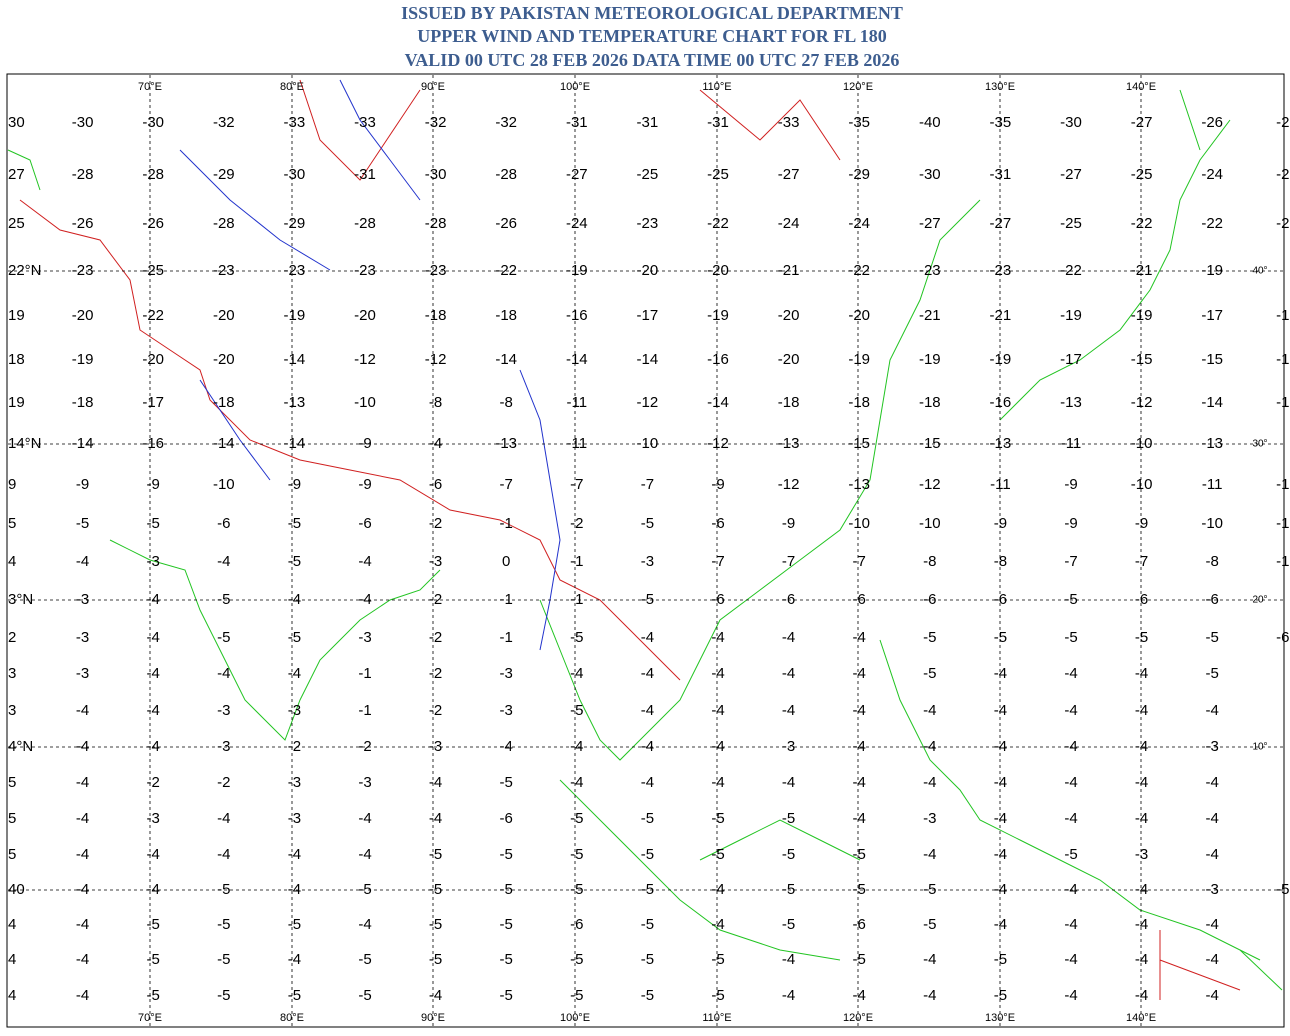 Image resolution: width=1290 pixels, height=1036 pixels. What do you see at coordinates (1000, 561) in the screenshot?
I see `temperature-label: -8` at bounding box center [1000, 561].